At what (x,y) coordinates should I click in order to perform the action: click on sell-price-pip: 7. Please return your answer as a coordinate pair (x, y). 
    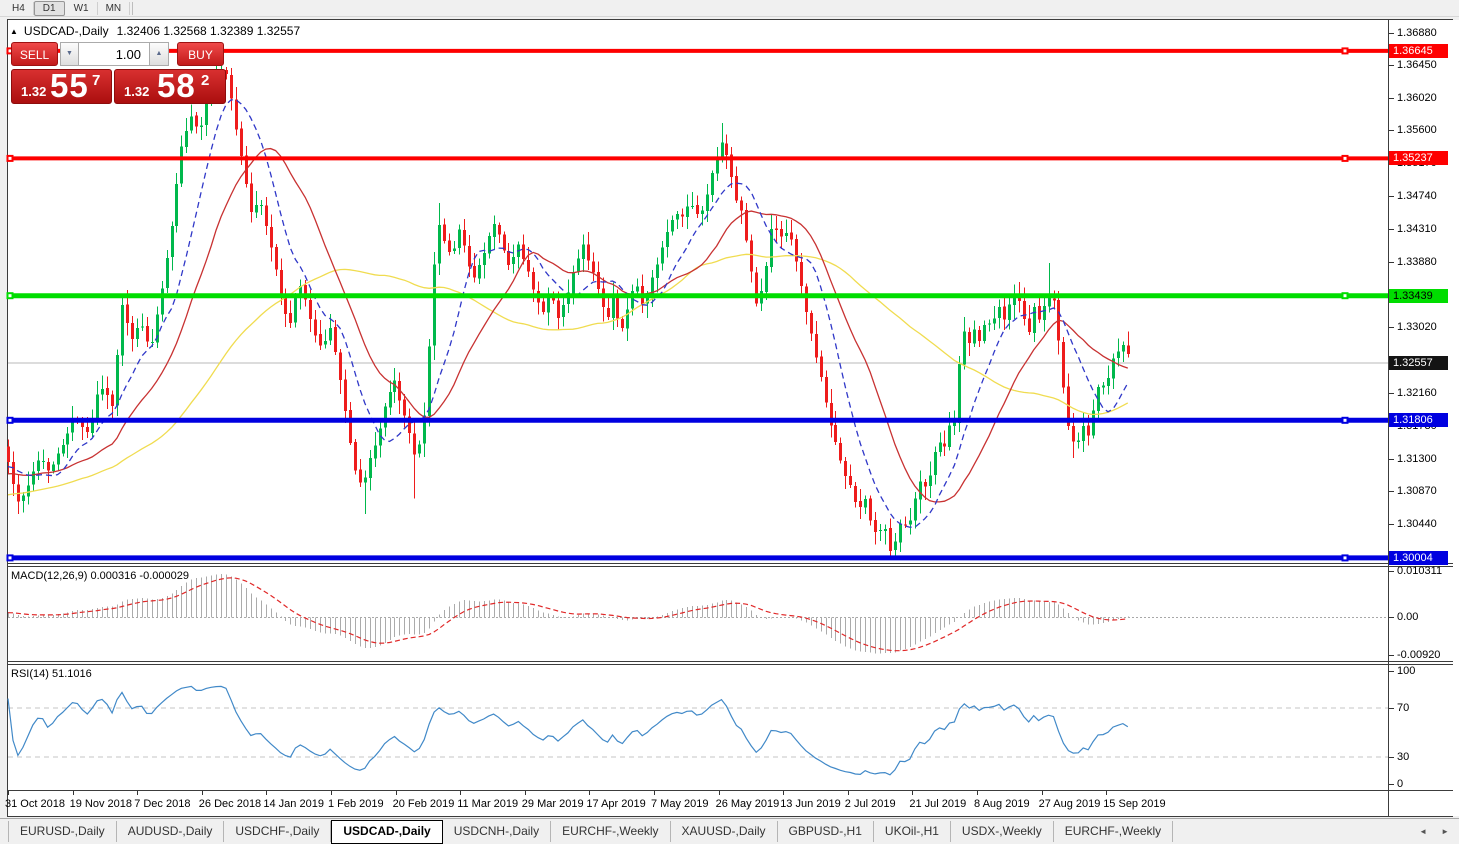
    Looking at the image, I should click on (96, 80).